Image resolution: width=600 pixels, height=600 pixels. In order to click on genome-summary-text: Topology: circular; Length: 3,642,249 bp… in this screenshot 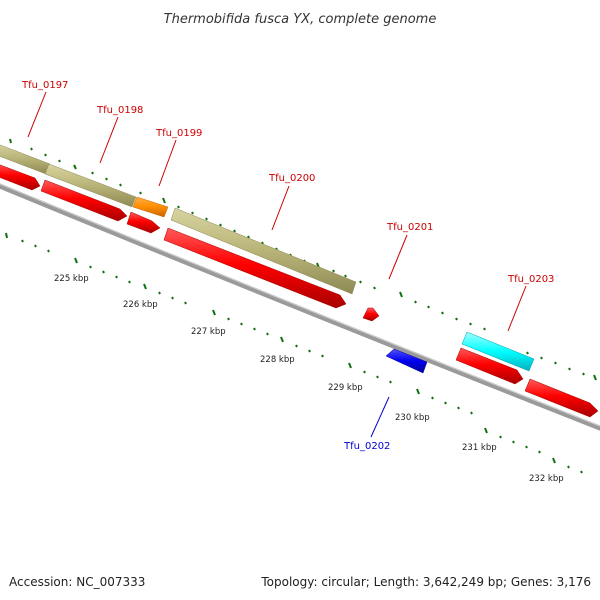, I will do `click(425, 582)`.